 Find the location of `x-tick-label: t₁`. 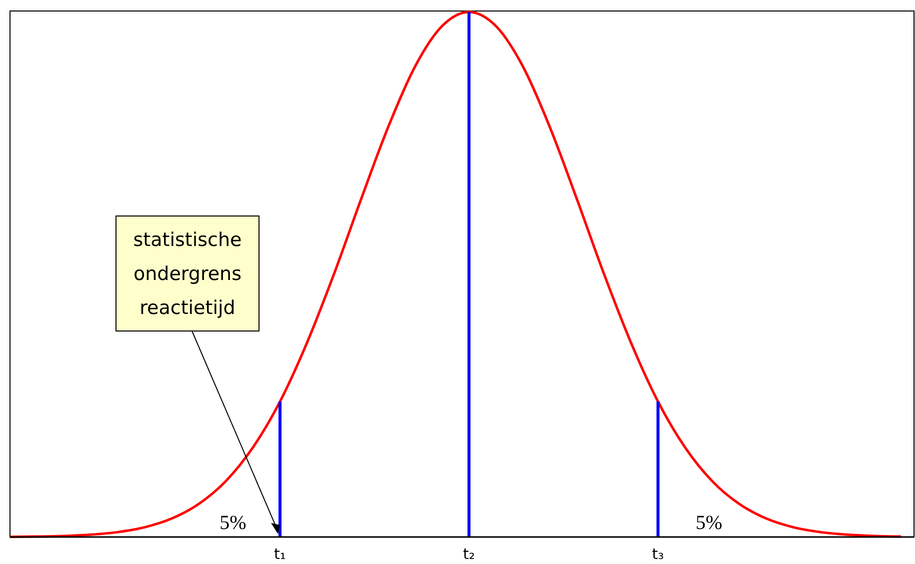

x-tick-label: t₁ is located at coordinates (280, 554).